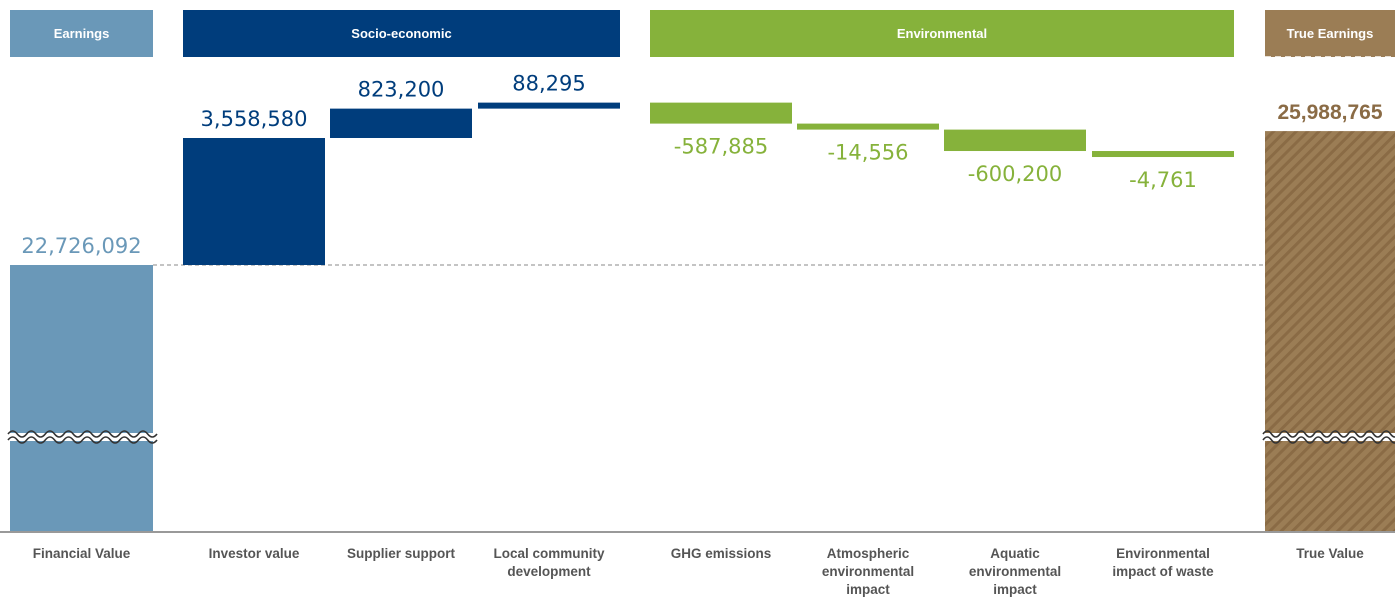 The width and height of the screenshot is (1395, 606). What do you see at coordinates (868, 571) in the screenshot?
I see `category-label-5: Atmospheric environmental impact` at bounding box center [868, 571].